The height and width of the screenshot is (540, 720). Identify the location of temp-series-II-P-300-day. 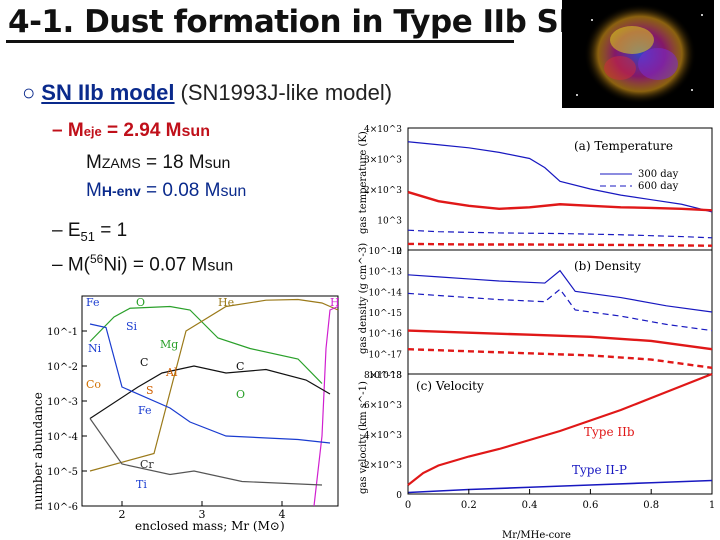
(560, 201).